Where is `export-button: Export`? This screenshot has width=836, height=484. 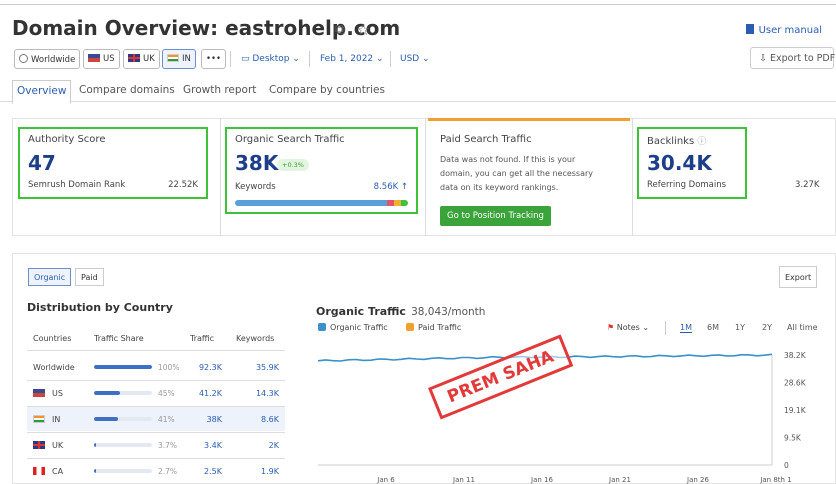
export-button: Export is located at coordinates (798, 277).